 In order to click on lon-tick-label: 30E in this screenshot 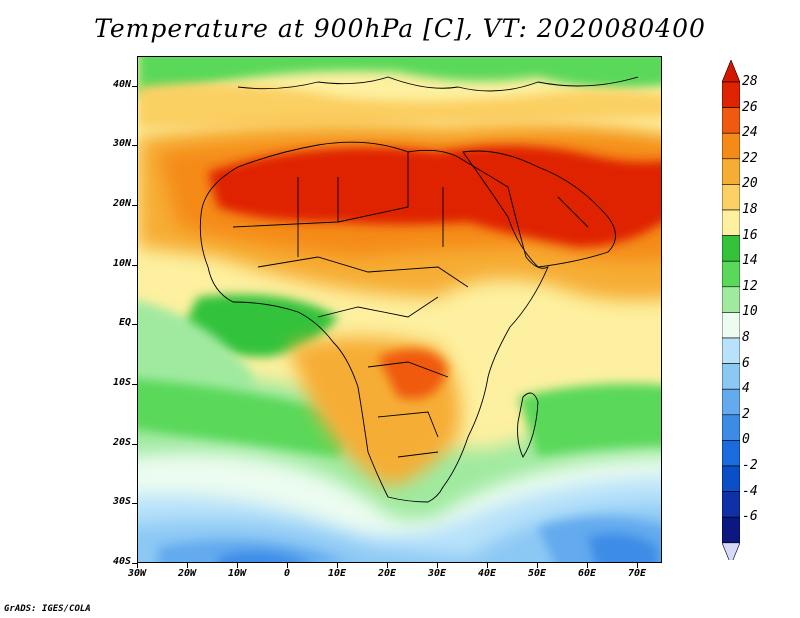, I will do `click(437, 573)`.